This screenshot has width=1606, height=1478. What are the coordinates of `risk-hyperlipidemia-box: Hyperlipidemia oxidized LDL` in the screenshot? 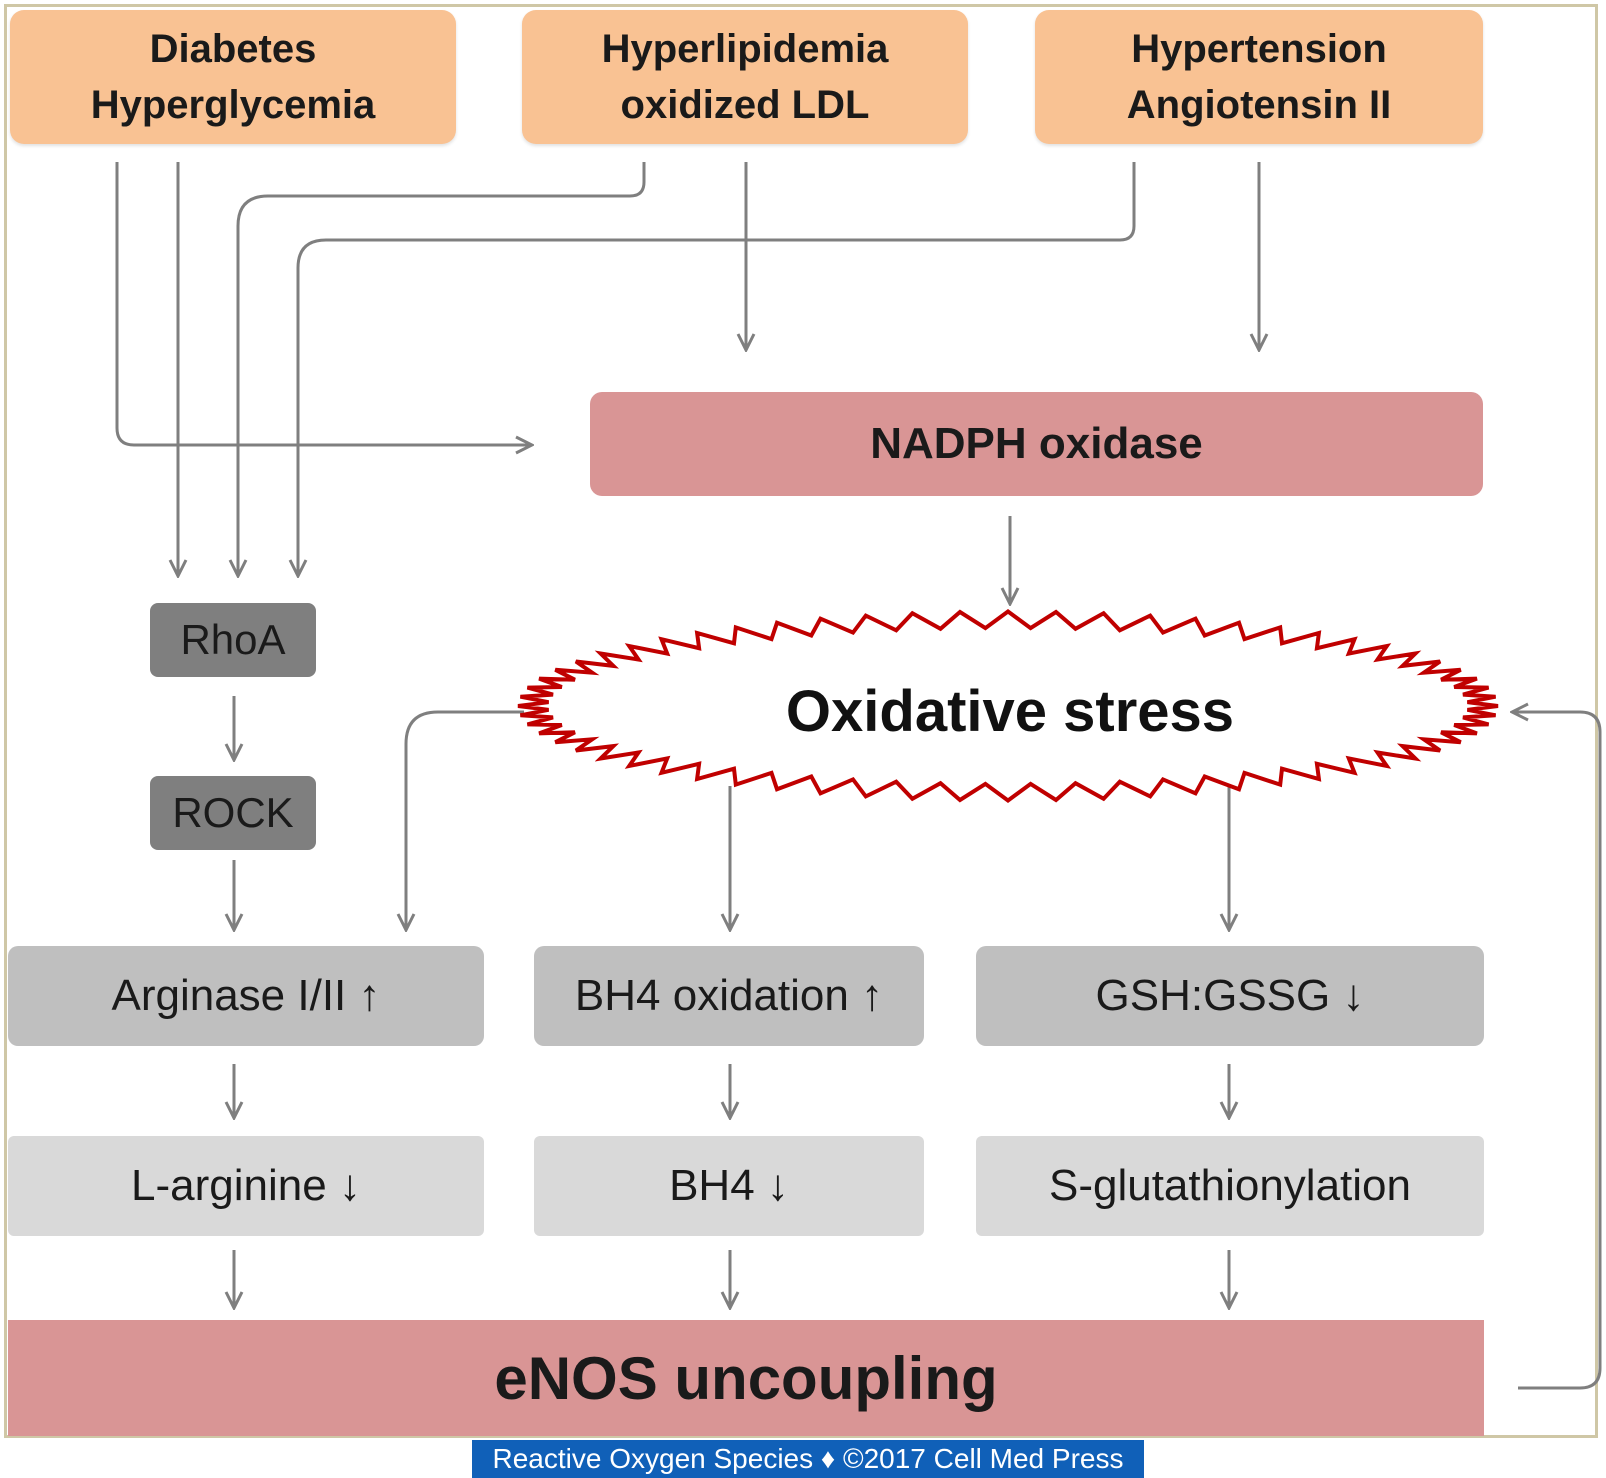 It's located at (745, 77).